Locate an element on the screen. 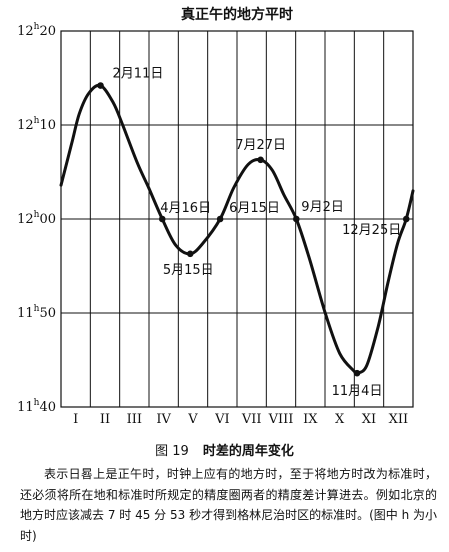 The image size is (449, 552). x-tick-label: XI is located at coordinates (369, 419).